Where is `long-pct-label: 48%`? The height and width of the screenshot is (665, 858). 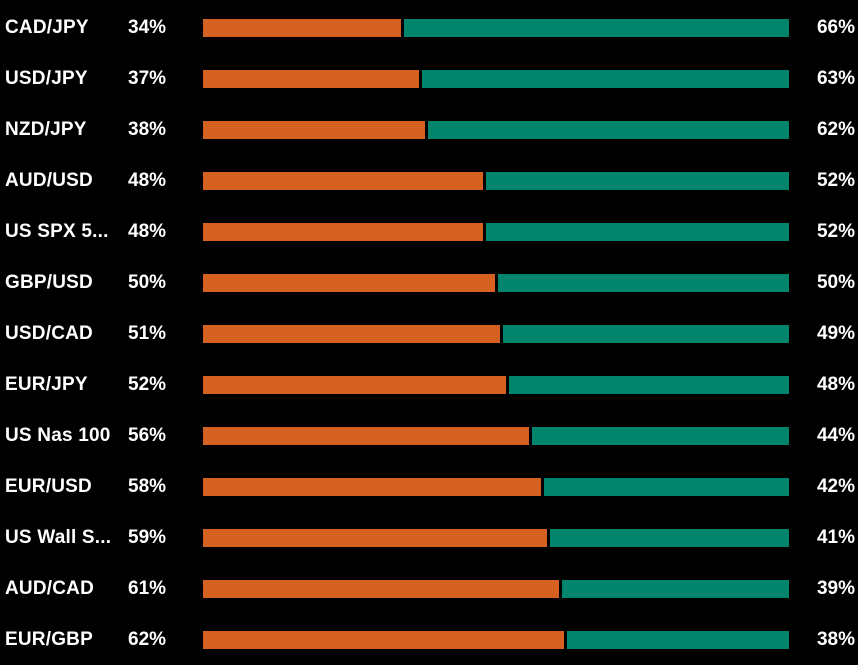 long-pct-label: 48% is located at coordinates (835, 384).